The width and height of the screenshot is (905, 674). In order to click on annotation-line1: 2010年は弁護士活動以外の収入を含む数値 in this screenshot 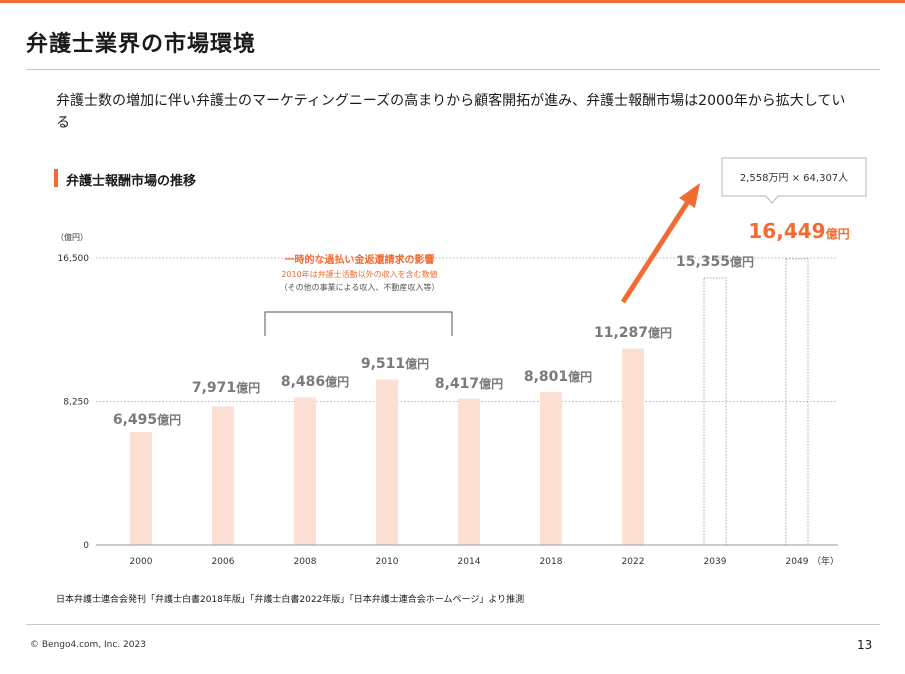, I will do `click(359, 274)`.